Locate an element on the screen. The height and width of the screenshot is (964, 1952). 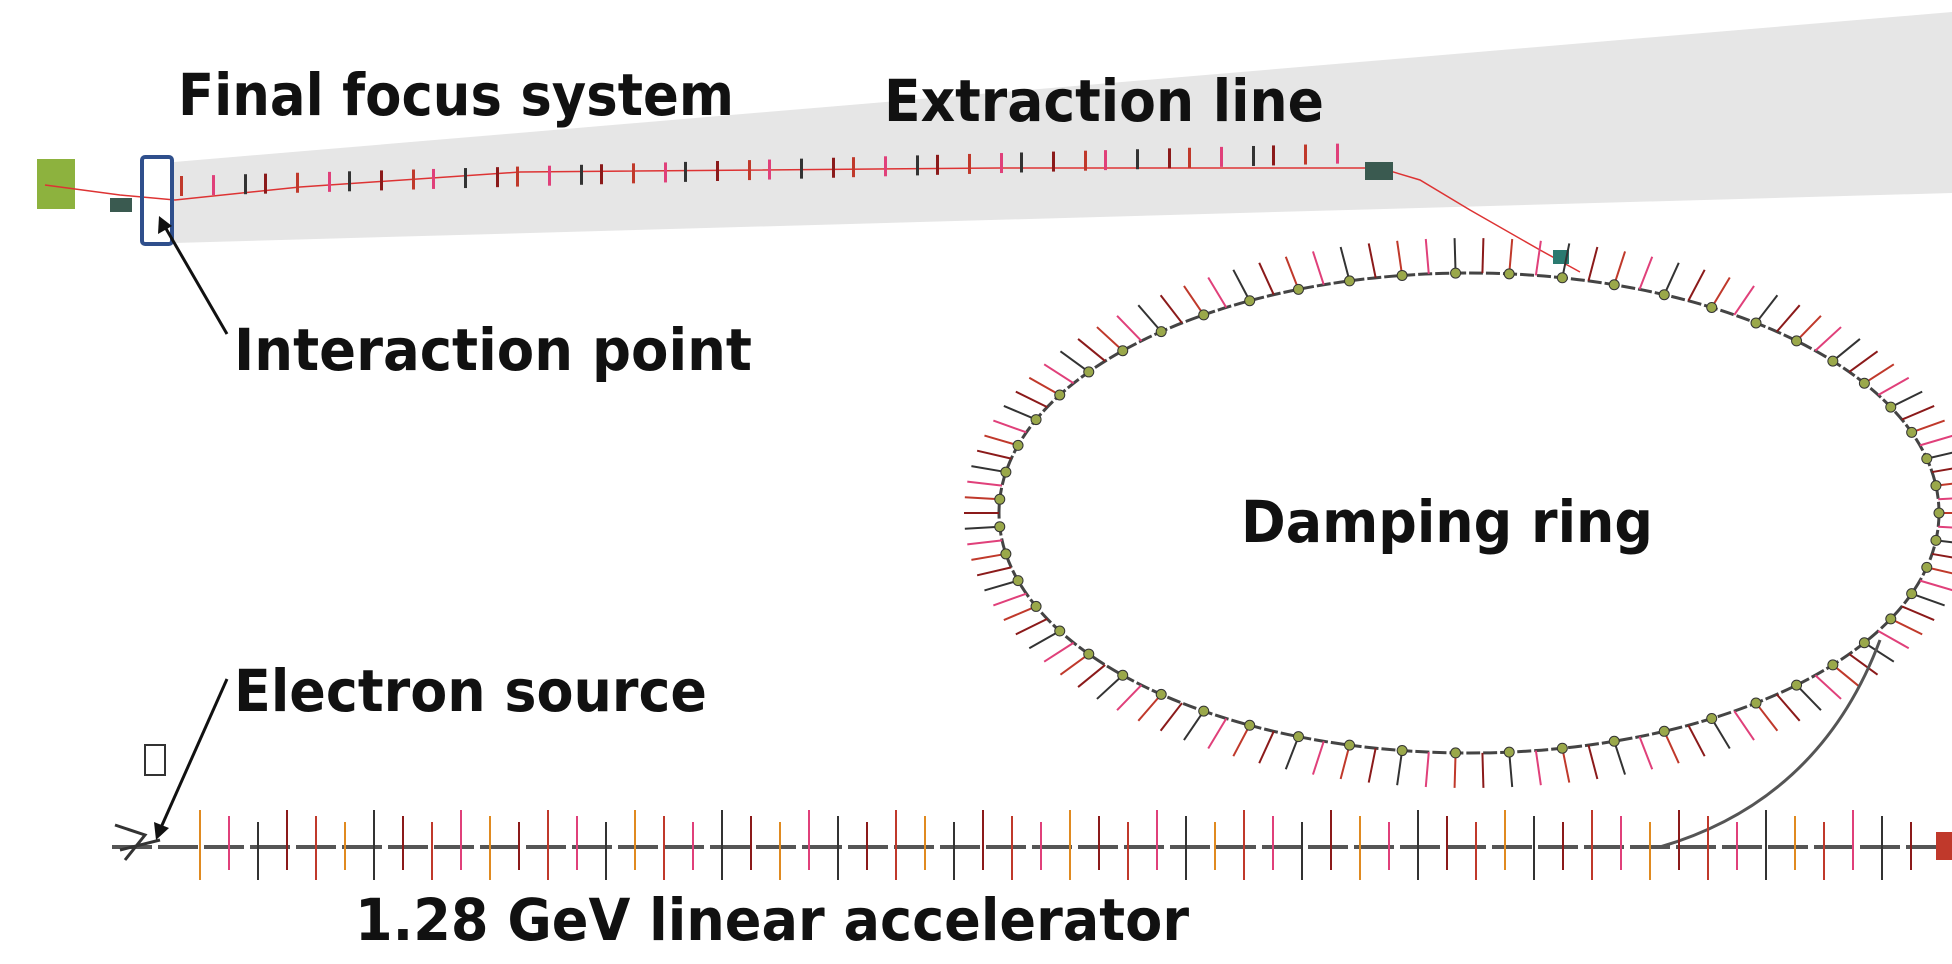
bend-magnet is located at coordinates (1379, 171).